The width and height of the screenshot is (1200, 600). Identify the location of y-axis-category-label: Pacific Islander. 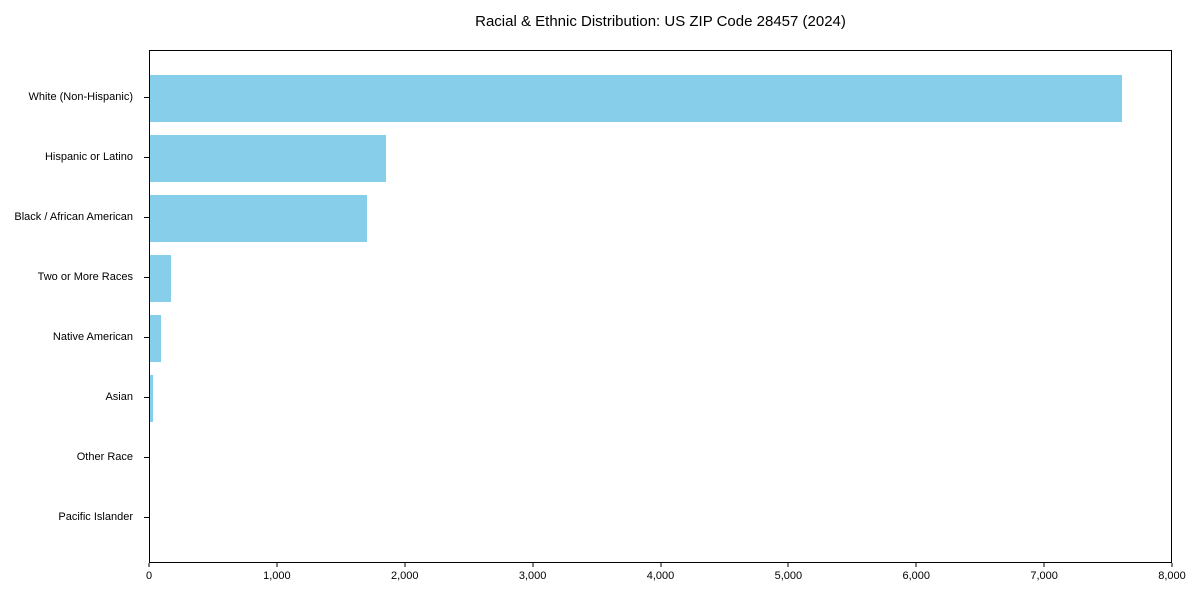
(95, 517).